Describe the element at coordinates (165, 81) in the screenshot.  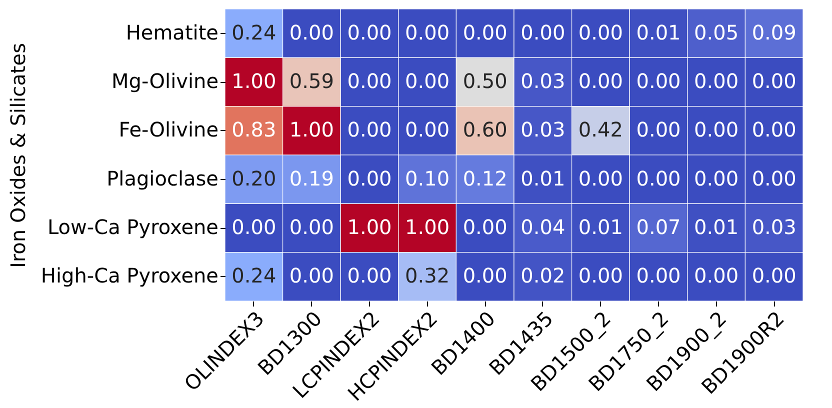
I see `y-tick-label: Mg-Olivine` at that location.